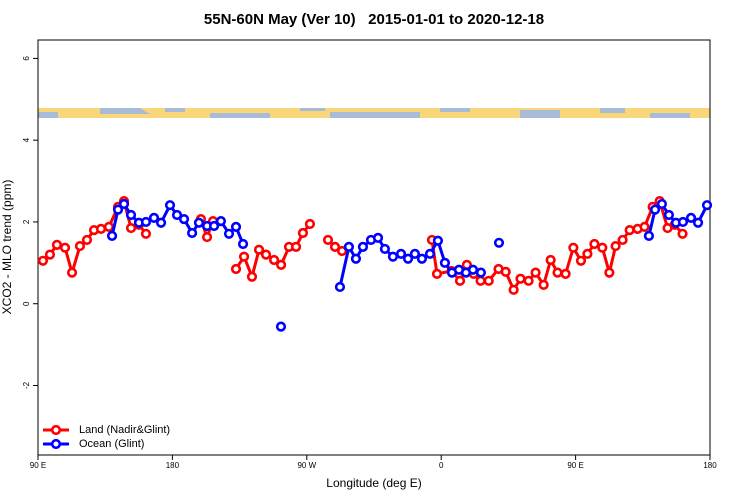  I want to click on y-tick-label: 0, so click(26, 303).